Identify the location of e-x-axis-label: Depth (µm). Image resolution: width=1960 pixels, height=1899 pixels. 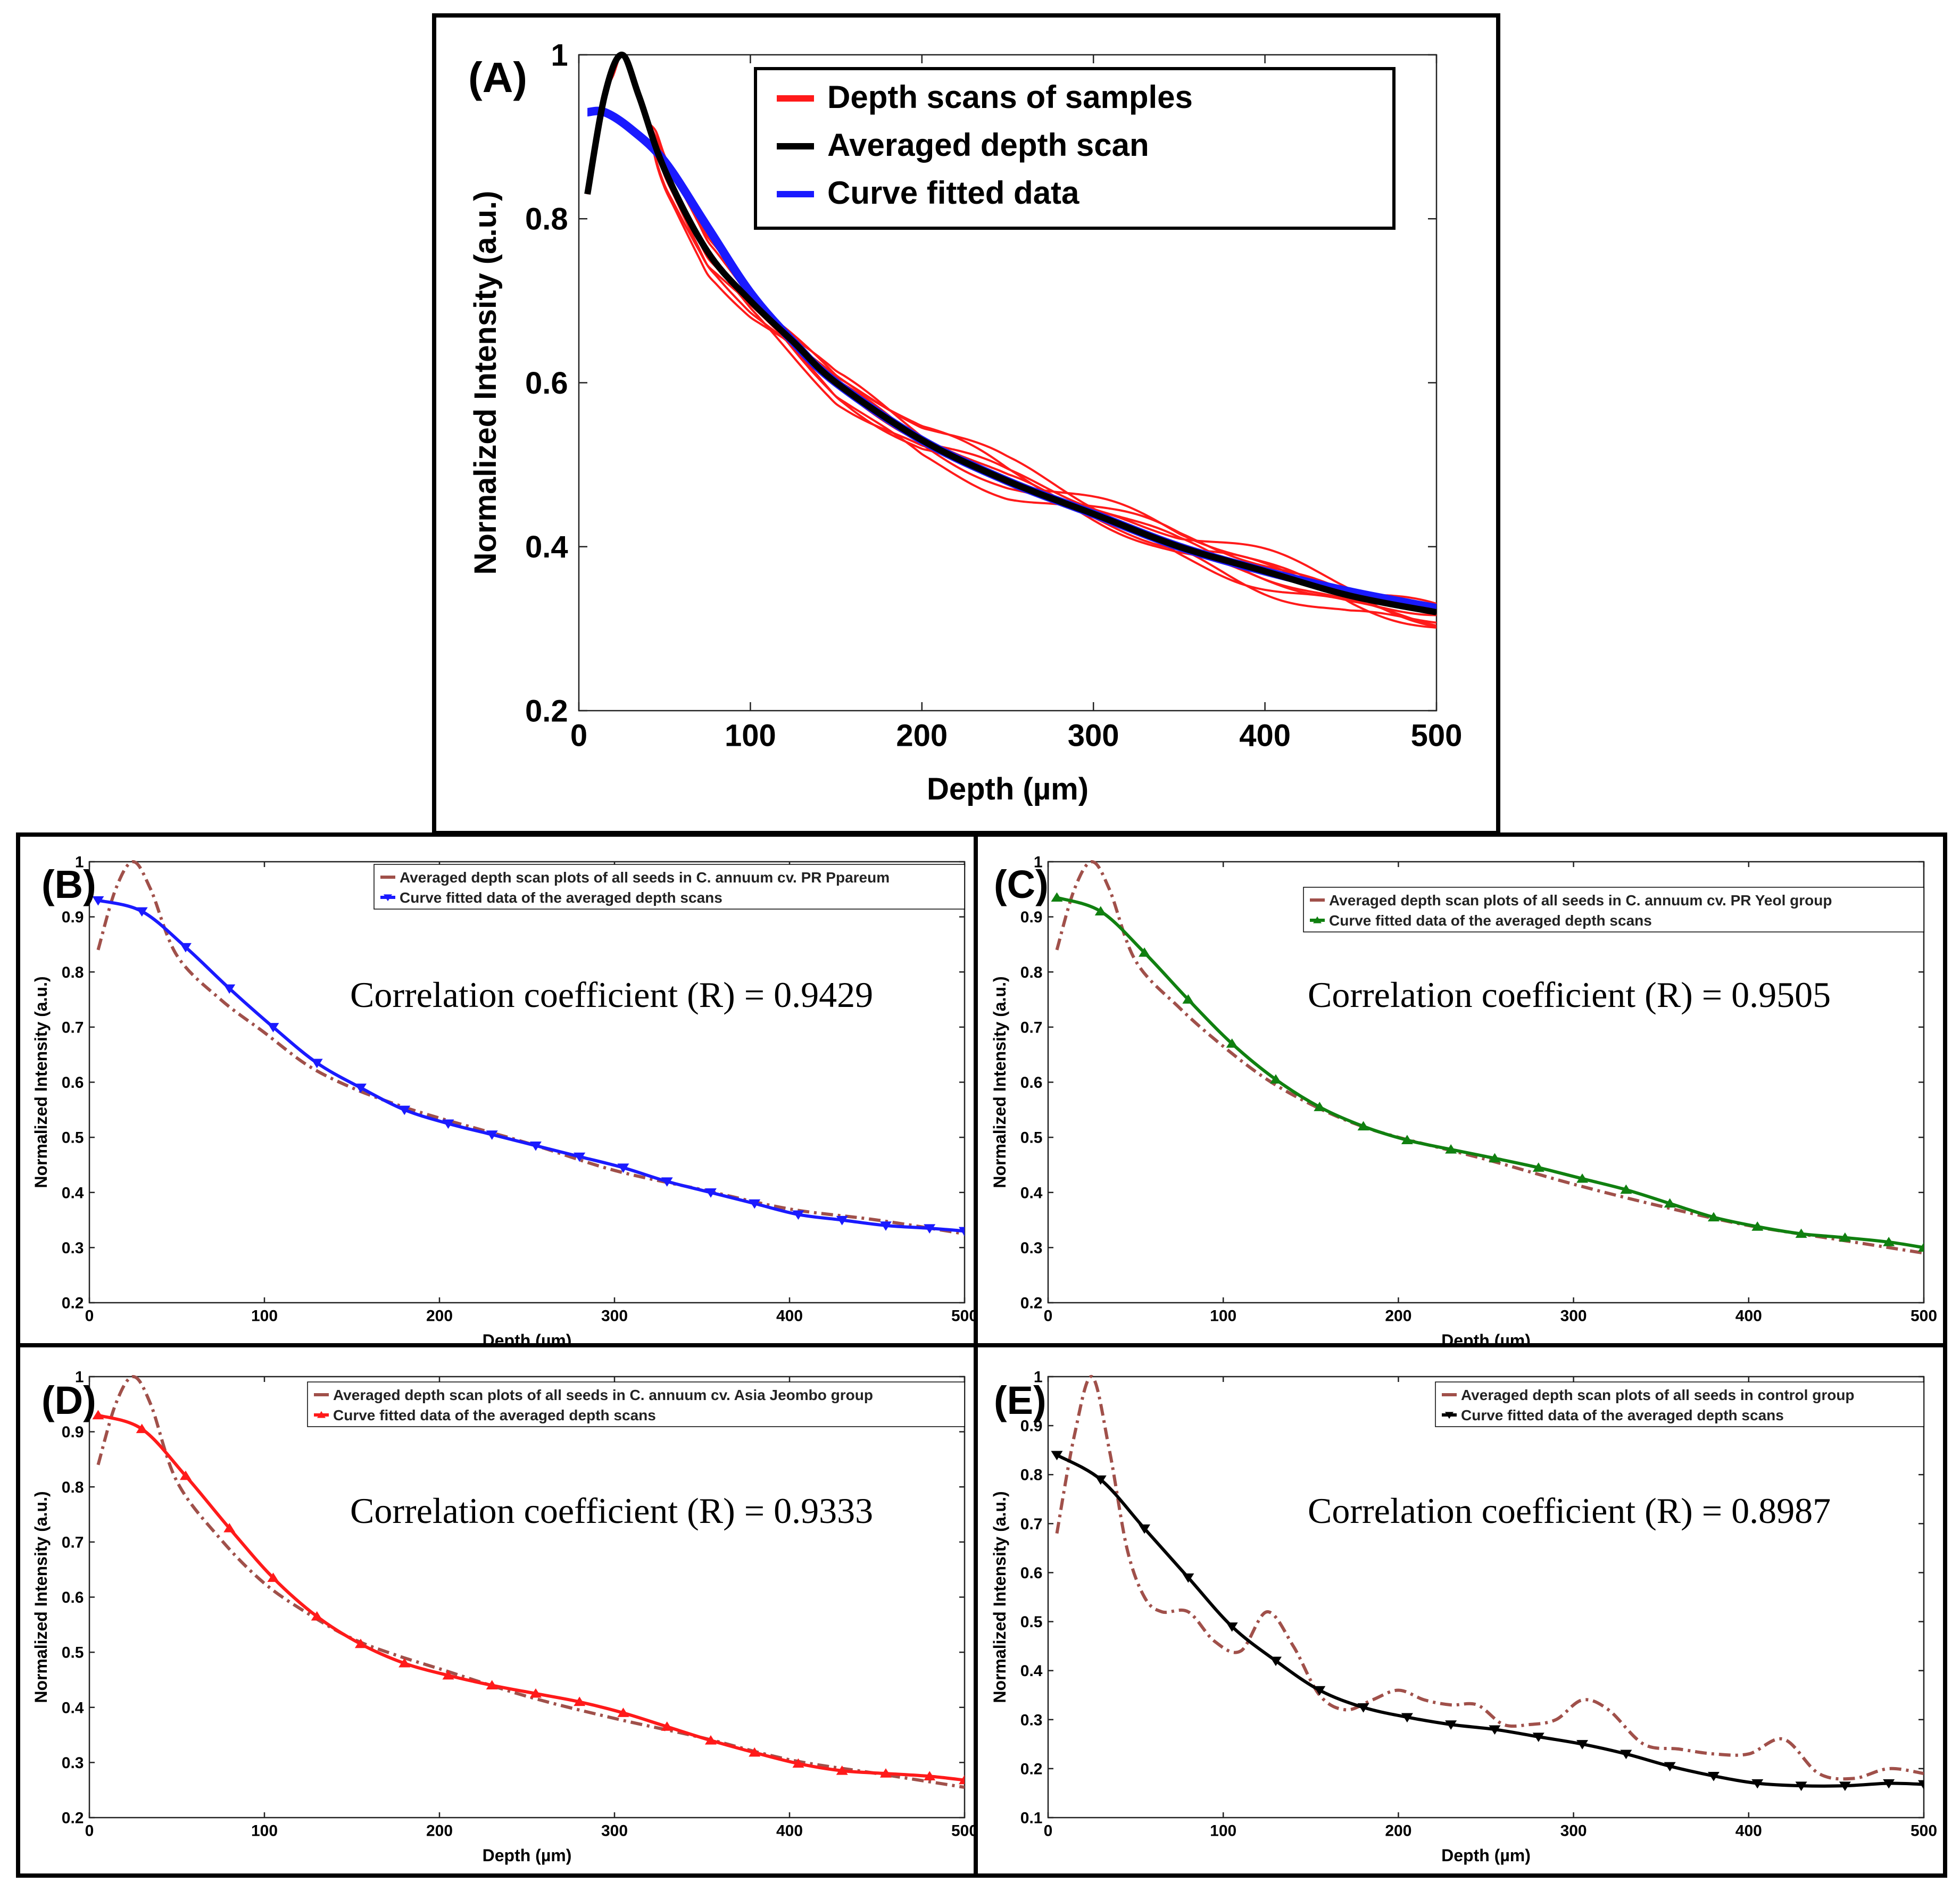
(1486, 1855).